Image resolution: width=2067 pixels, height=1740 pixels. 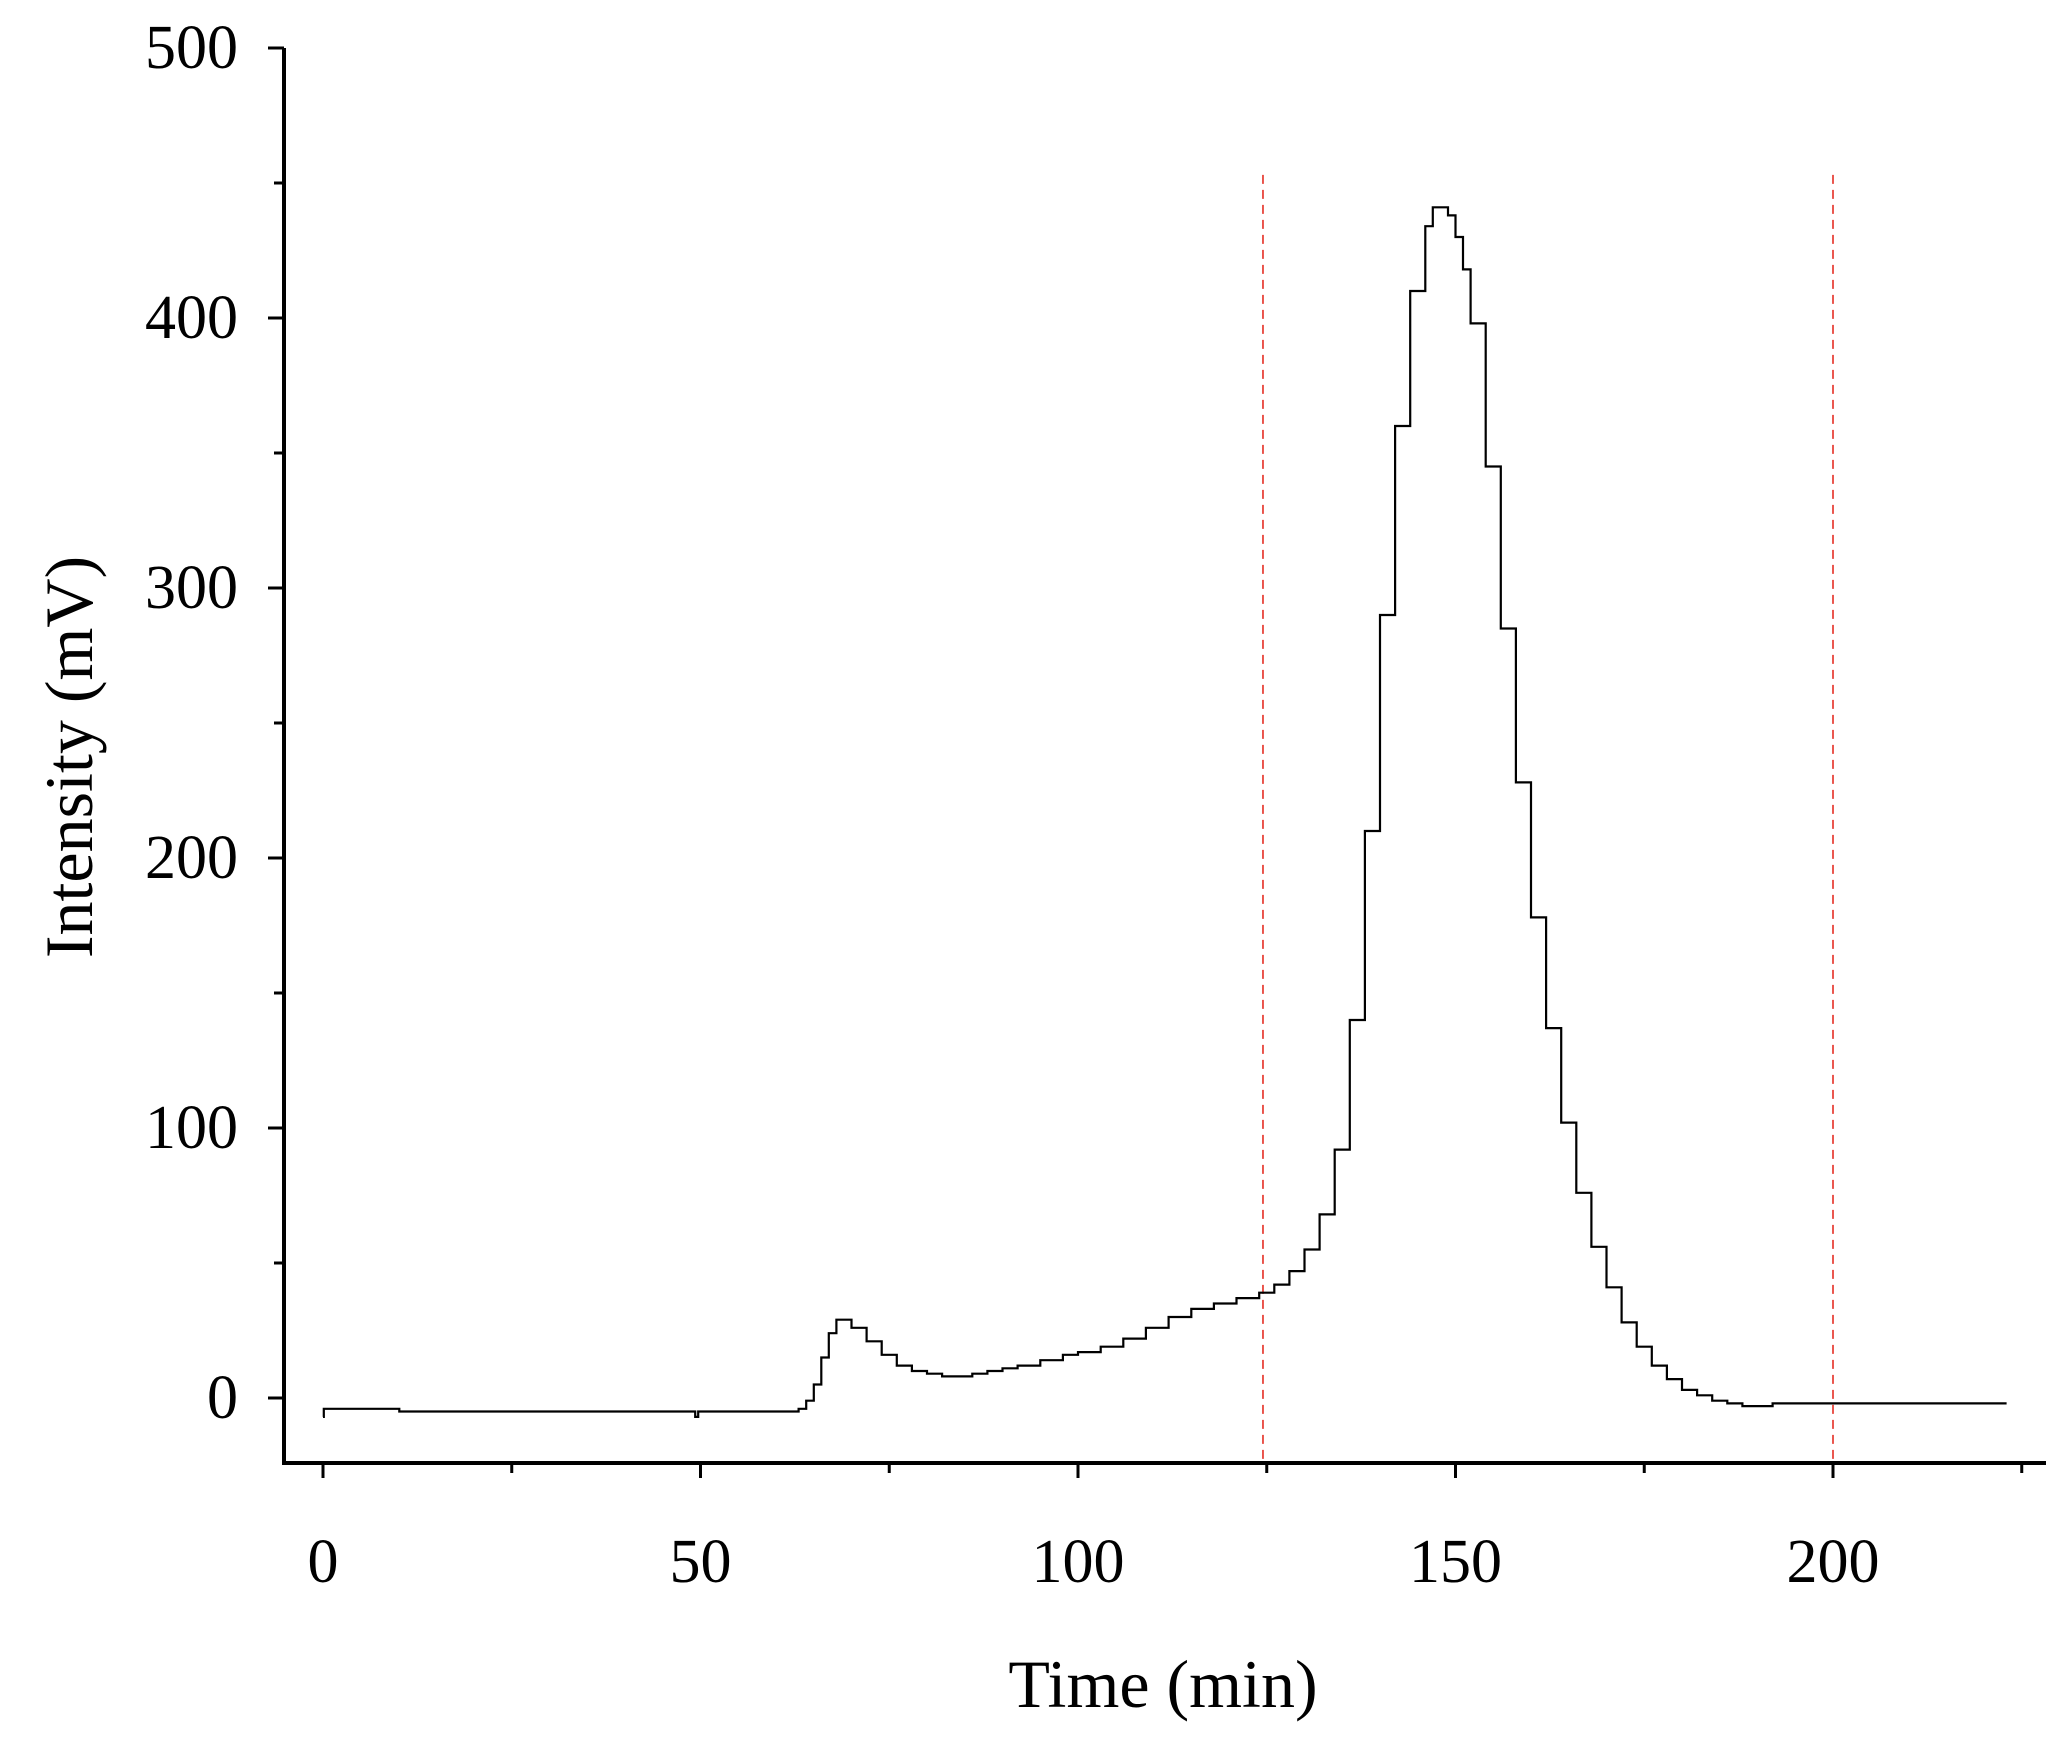 What do you see at coordinates (1078, 1562) in the screenshot?
I see `x-tick-label: 100` at bounding box center [1078, 1562].